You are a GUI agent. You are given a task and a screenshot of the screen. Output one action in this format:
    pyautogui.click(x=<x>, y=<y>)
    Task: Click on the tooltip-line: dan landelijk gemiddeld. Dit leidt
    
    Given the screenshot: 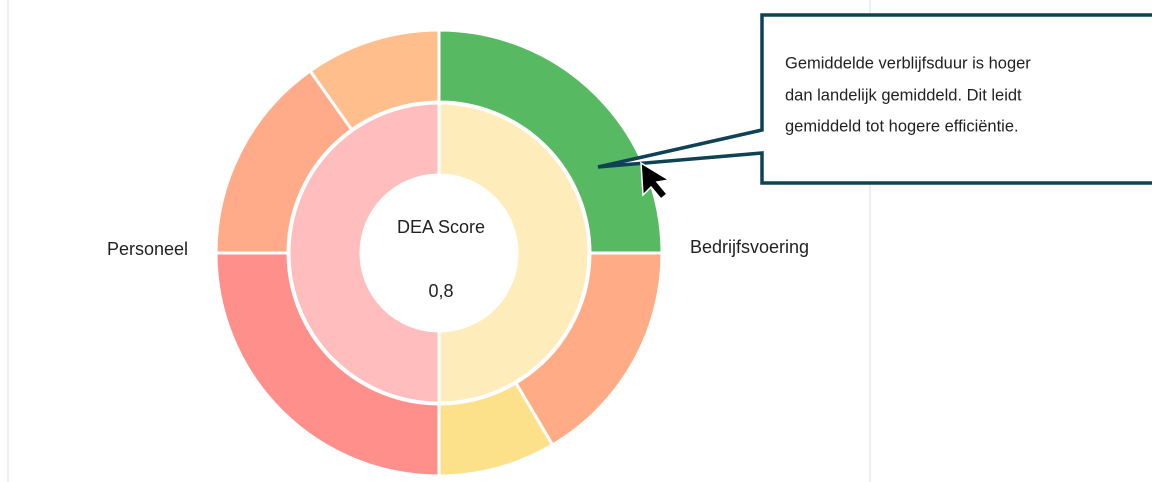 What is the action you would take?
    pyautogui.click(x=903, y=95)
    